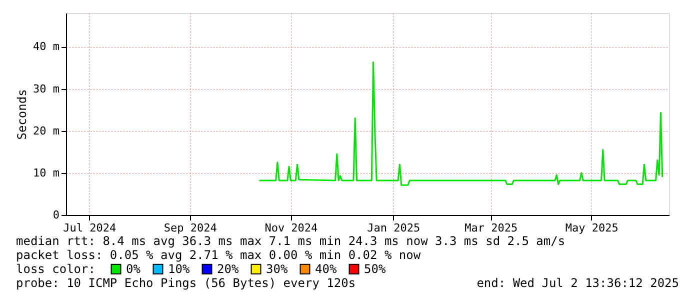 The height and width of the screenshot is (297, 697). Describe the element at coordinates (191, 228) in the screenshot. I see `x-tick-label: Sep 2024` at that location.